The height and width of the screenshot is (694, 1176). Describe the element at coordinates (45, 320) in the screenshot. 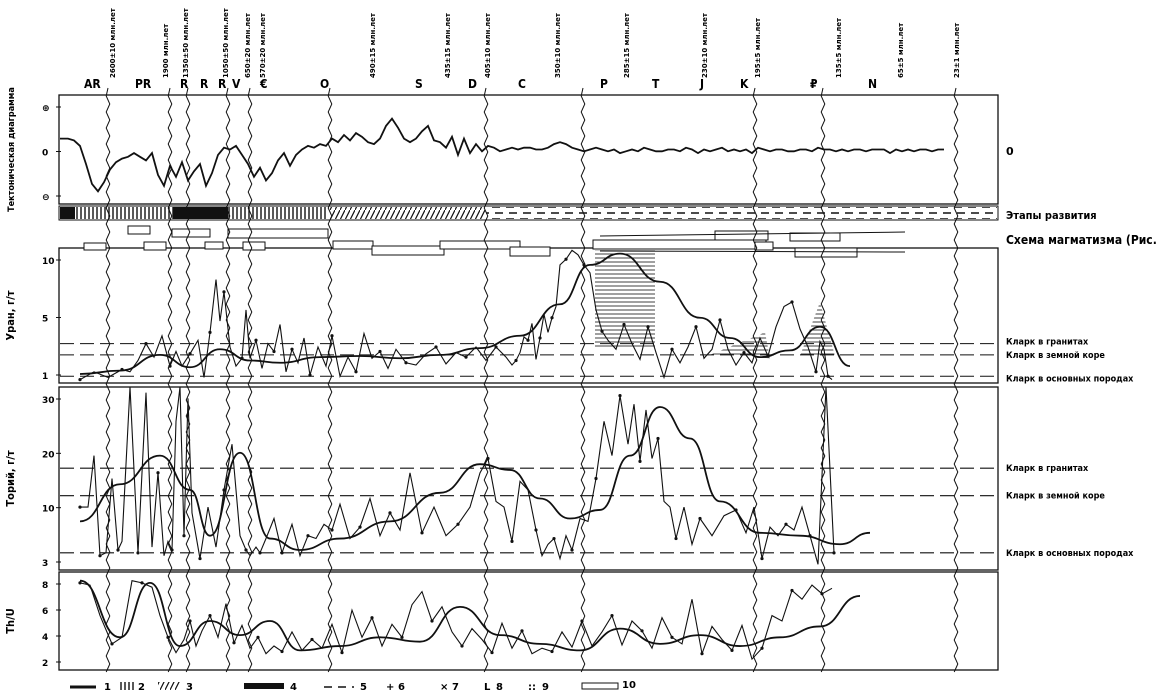

I see `uranium-ytick-1: 5` at that location.